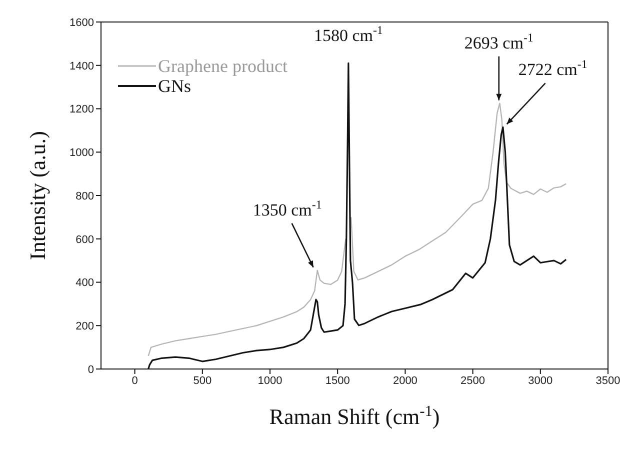 Image resolution: width=641 pixels, height=476 pixels. I want to click on x-tick-label: 500, so click(202, 380).